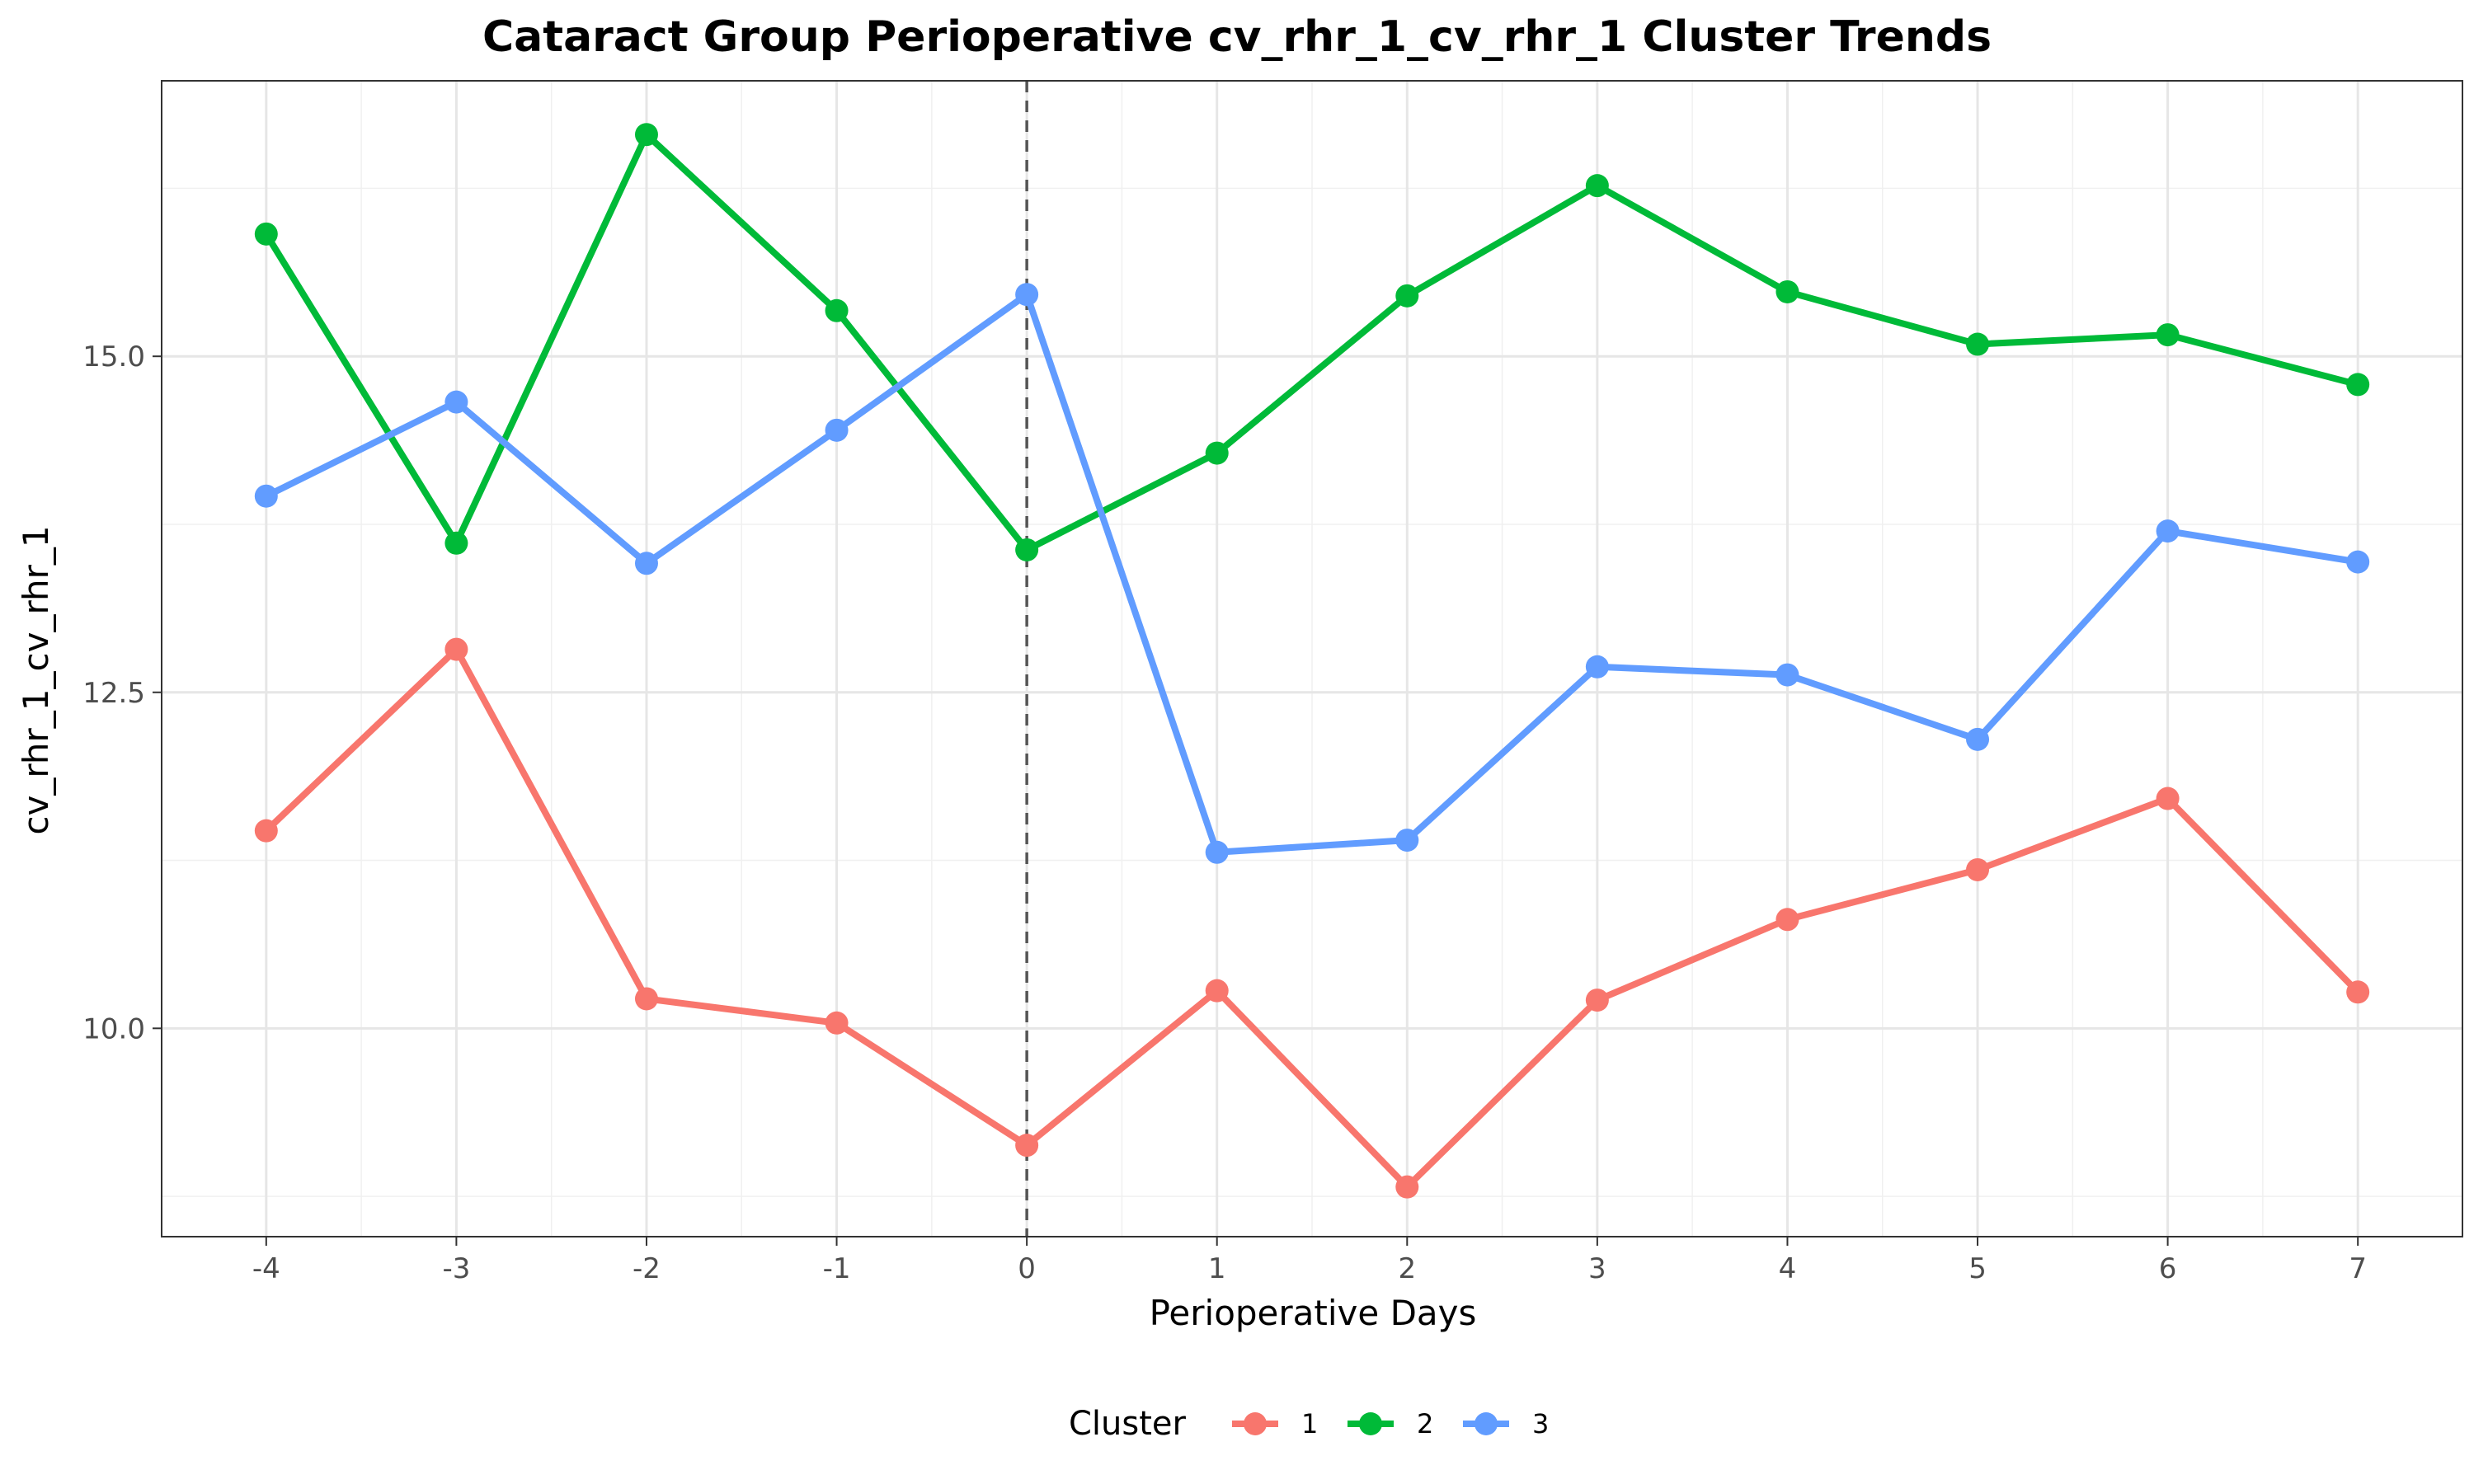  What do you see at coordinates (1425, 1423) in the screenshot?
I see `legend-label: 2` at bounding box center [1425, 1423].